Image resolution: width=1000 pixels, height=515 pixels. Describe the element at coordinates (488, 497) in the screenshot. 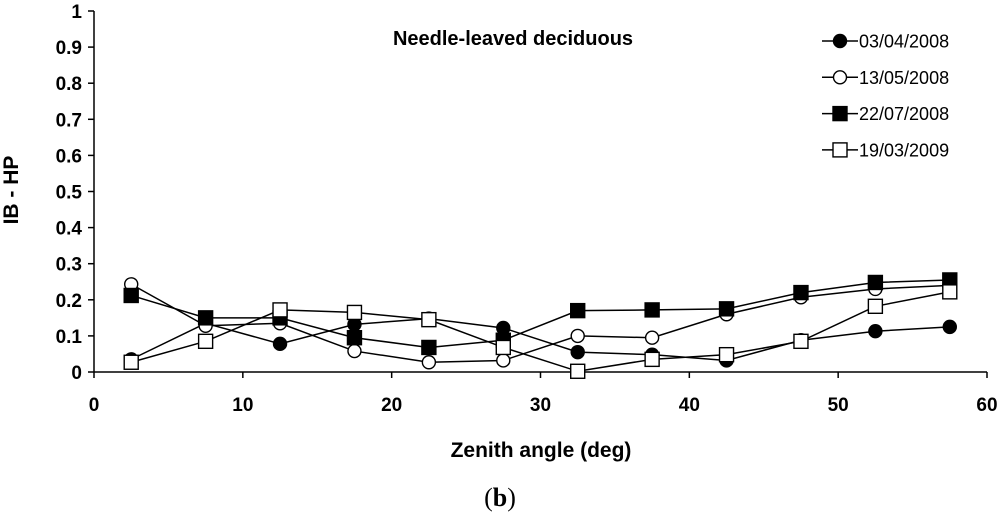

I see `caption-open-paren: (` at that location.